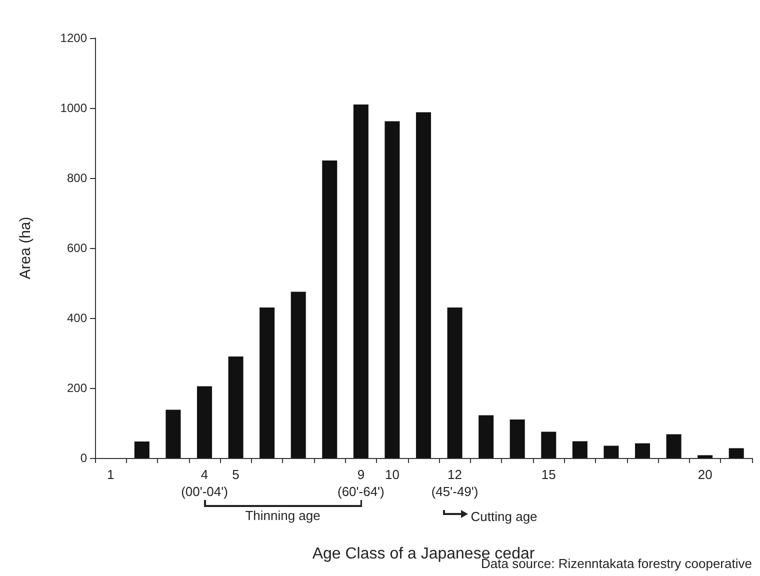 Image resolution: width=760 pixels, height=576 pixels. Describe the element at coordinates (110, 474) in the screenshot. I see `x-tick-label: 1` at that location.